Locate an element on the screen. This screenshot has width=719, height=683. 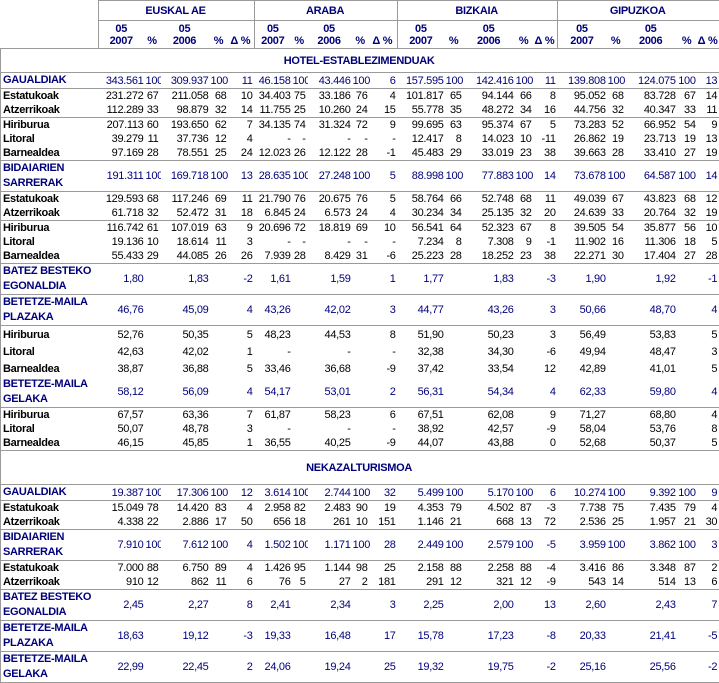
table-cell: 1,80 is located at coordinates (122, 279).